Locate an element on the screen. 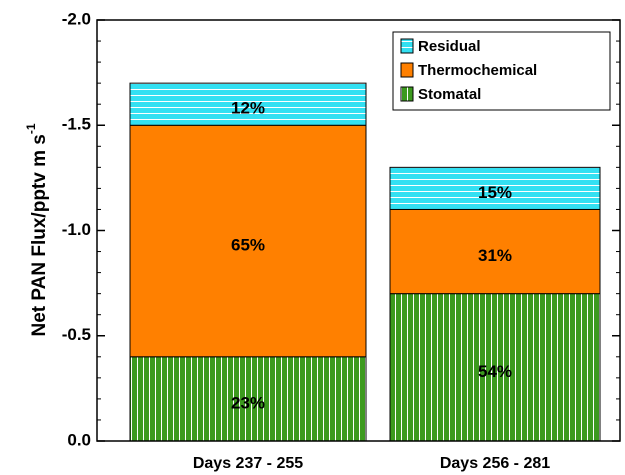 The image size is (625, 475). segment-label: 31% is located at coordinates (495, 255).